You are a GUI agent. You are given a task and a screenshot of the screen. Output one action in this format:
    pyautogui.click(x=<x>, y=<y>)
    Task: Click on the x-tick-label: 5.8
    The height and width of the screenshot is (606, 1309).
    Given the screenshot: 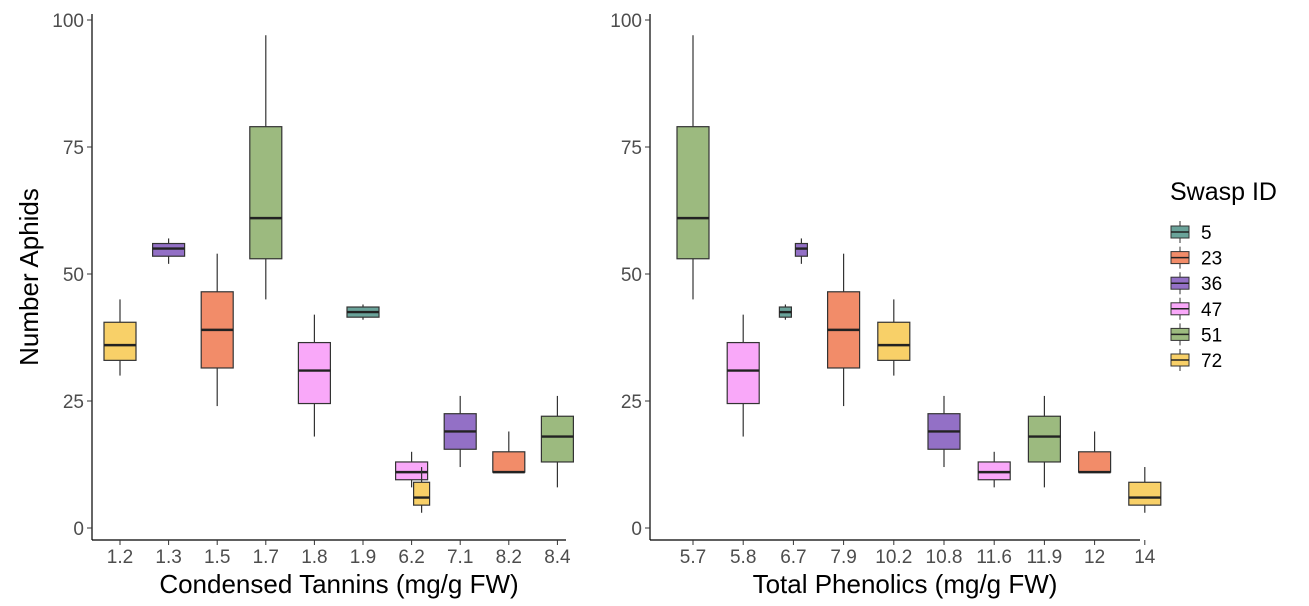 What is the action you would take?
    pyautogui.click(x=743, y=557)
    